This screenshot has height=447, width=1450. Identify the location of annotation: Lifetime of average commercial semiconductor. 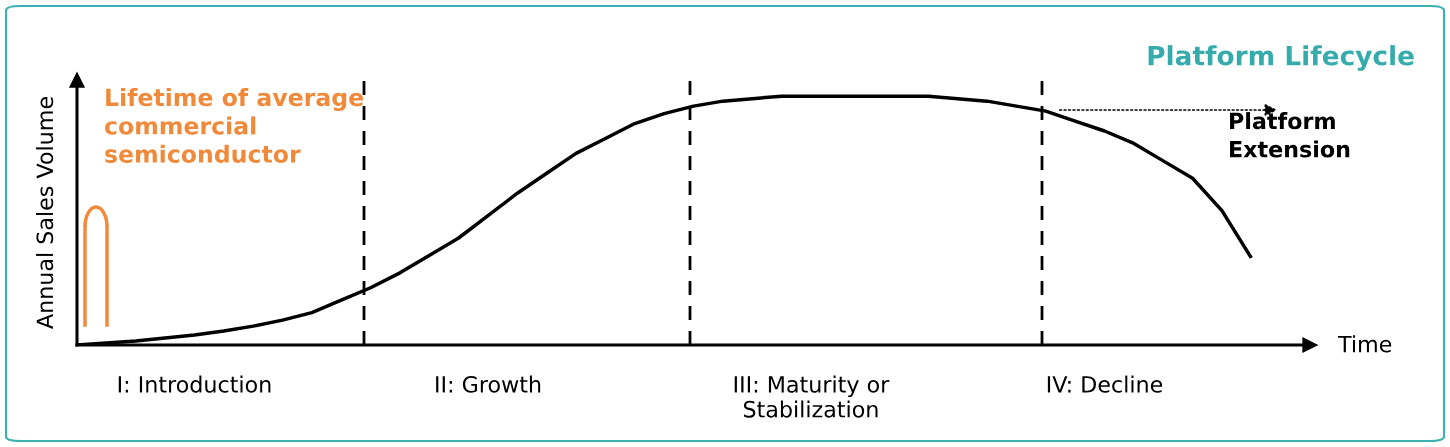
(234, 125).